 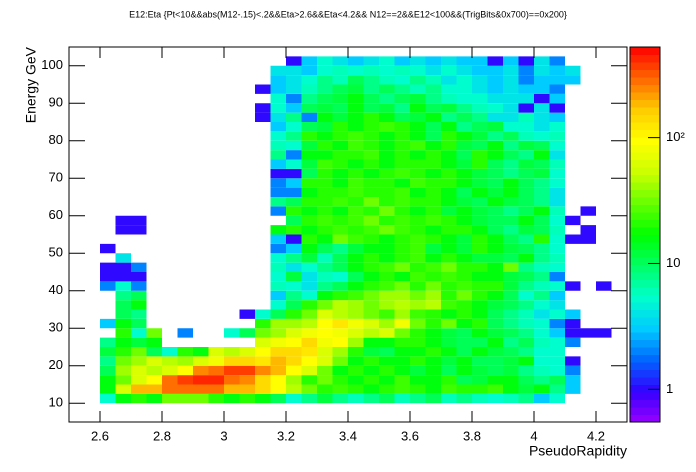 What do you see at coordinates (286, 435) in the screenshot?
I see `x-tick-label: 3.2` at bounding box center [286, 435].